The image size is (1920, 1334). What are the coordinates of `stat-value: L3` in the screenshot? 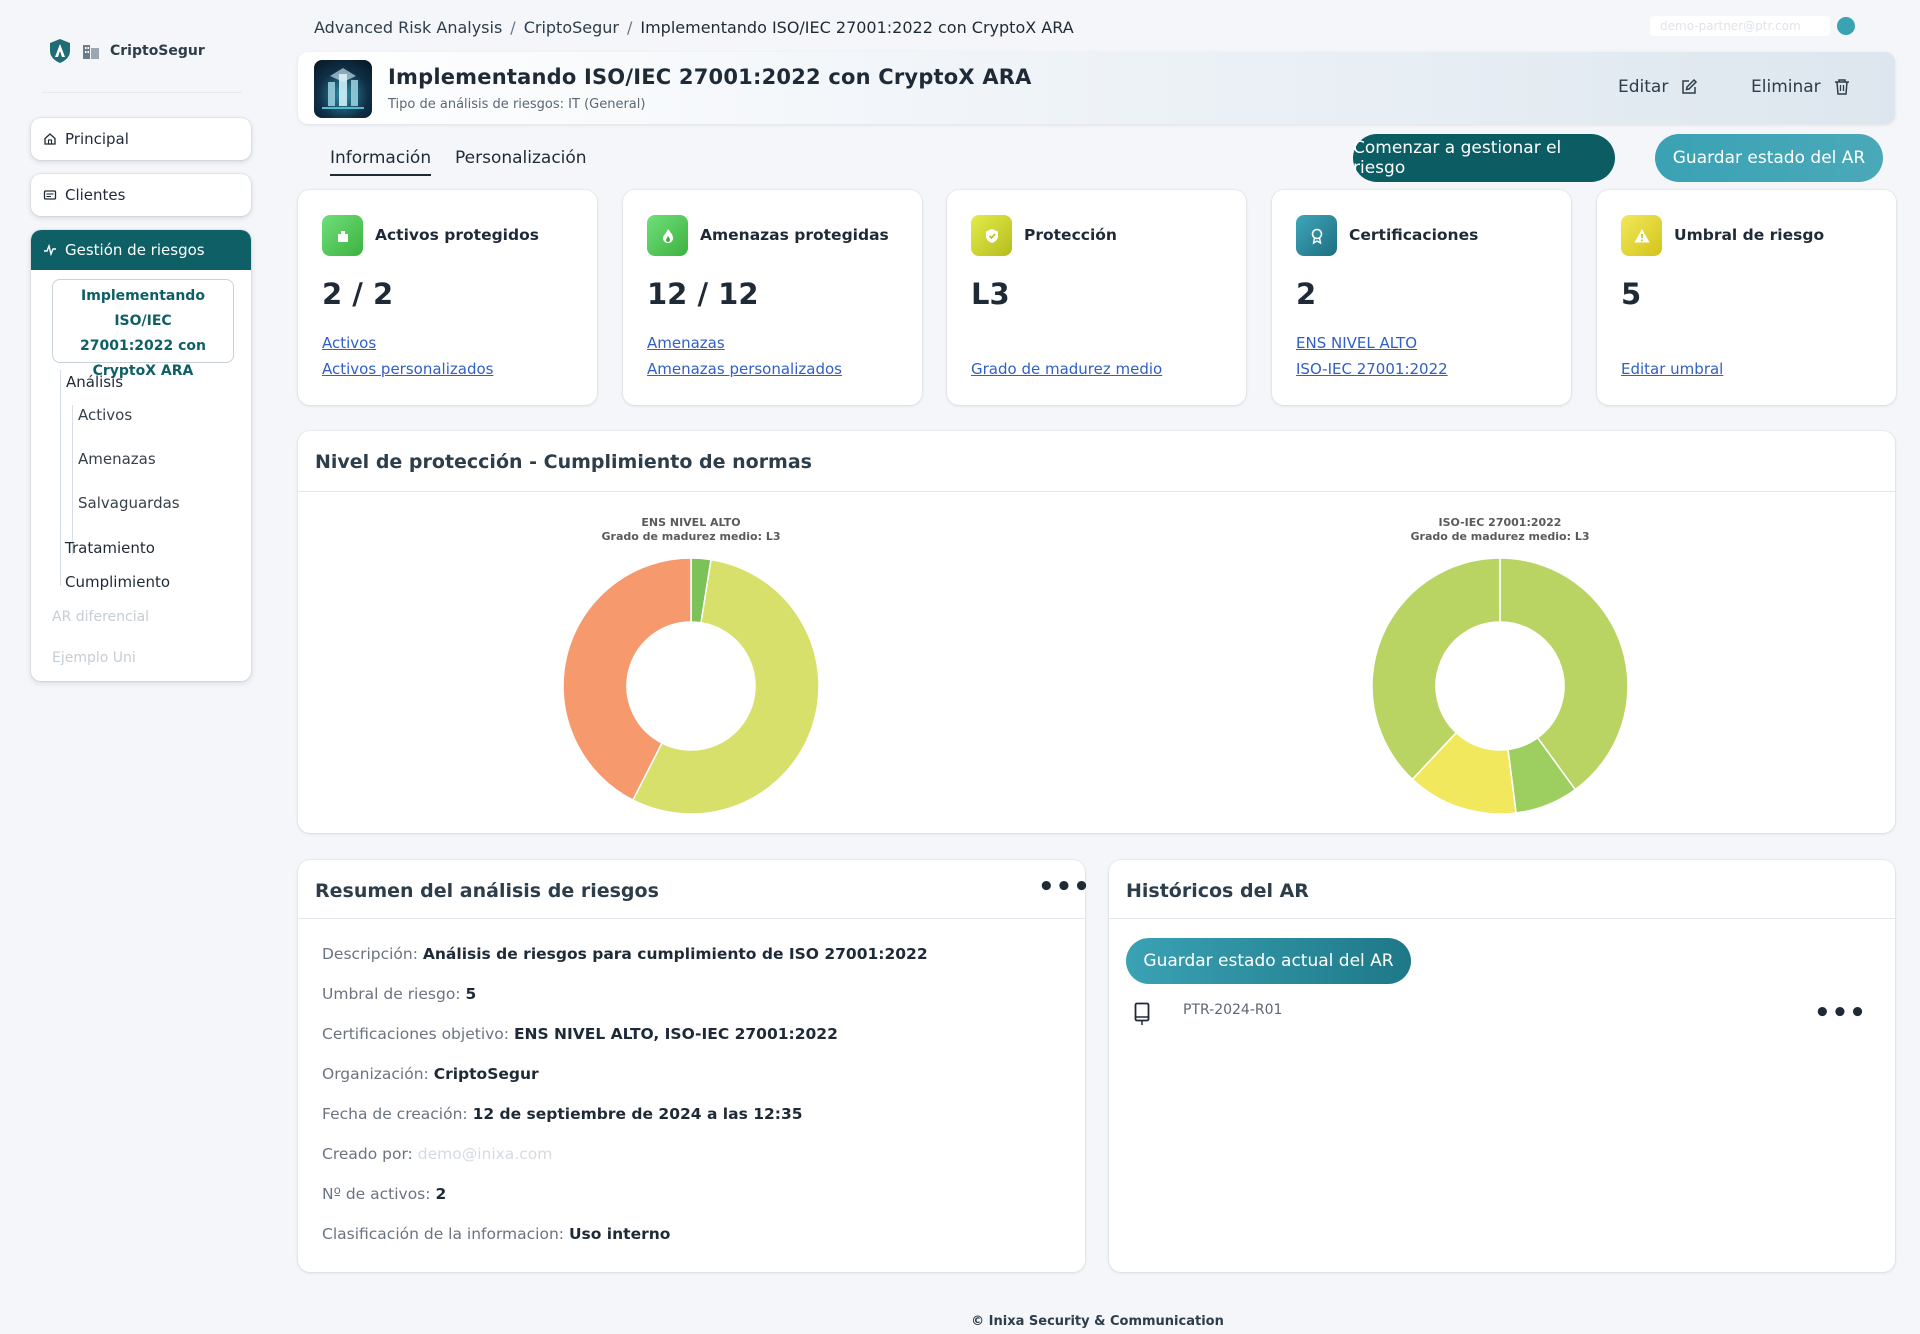 It's located at (990, 294).